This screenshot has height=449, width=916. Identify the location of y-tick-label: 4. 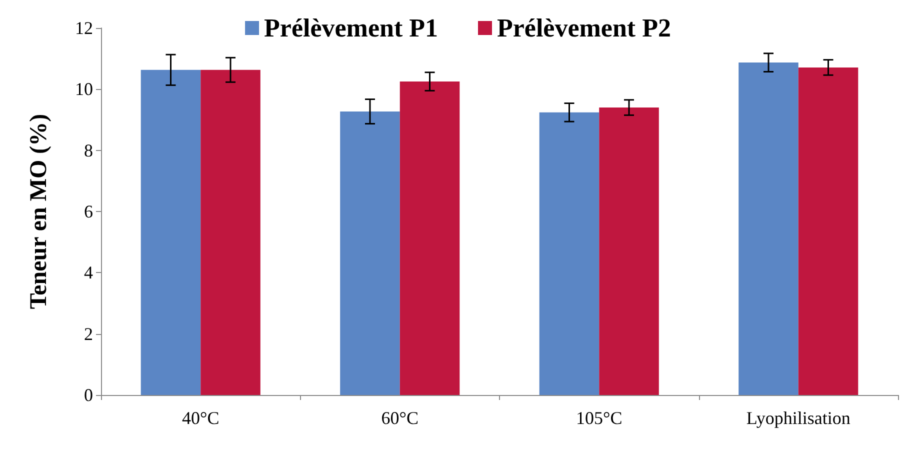
(88, 272).